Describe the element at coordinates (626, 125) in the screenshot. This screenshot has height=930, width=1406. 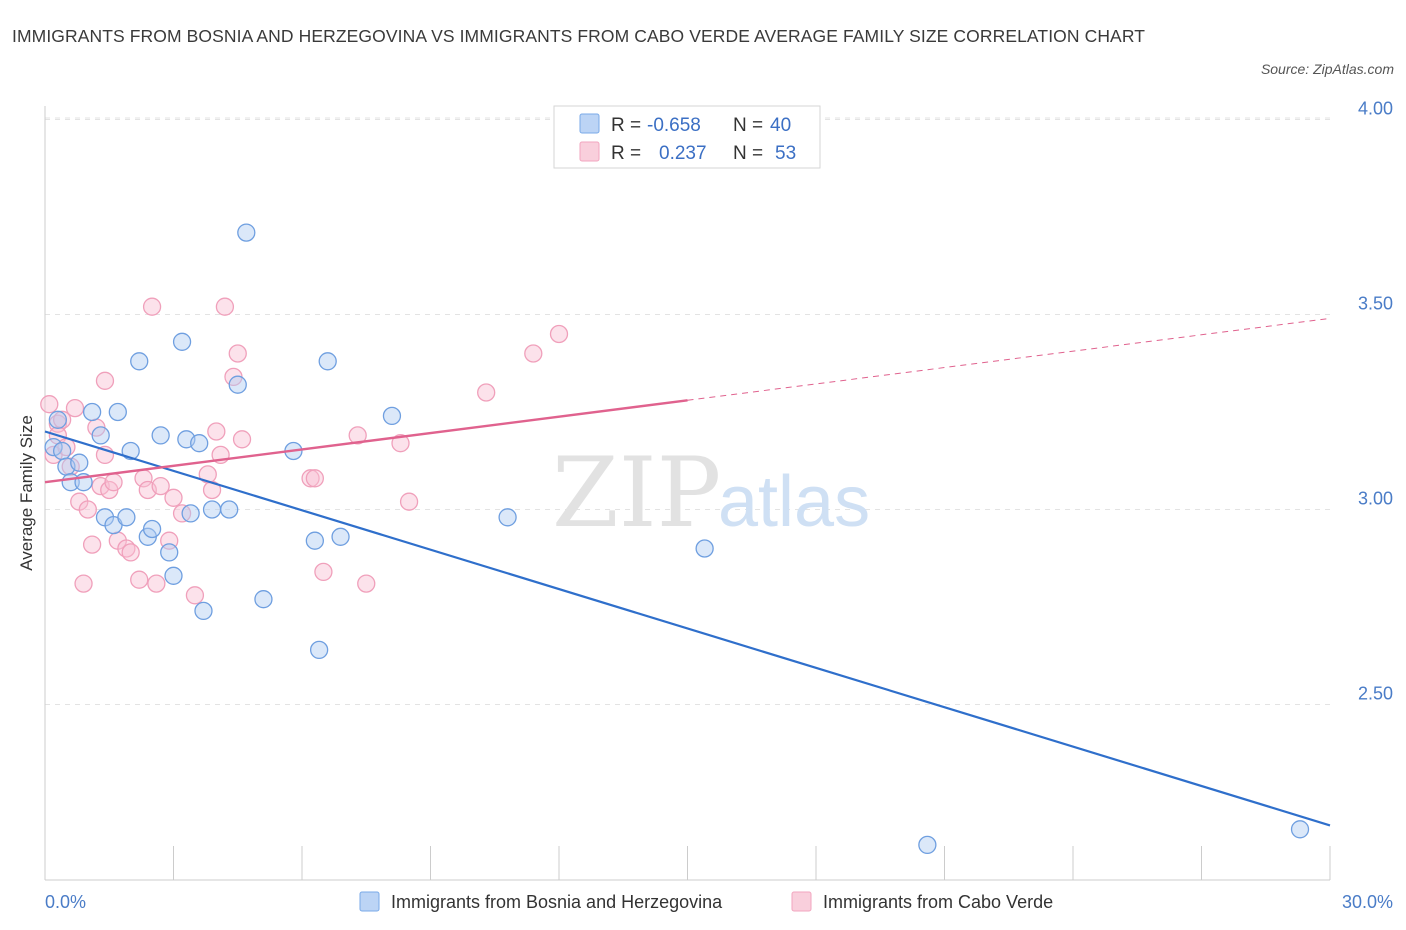
I see `legend-r-label-bosnia: R =` at that location.